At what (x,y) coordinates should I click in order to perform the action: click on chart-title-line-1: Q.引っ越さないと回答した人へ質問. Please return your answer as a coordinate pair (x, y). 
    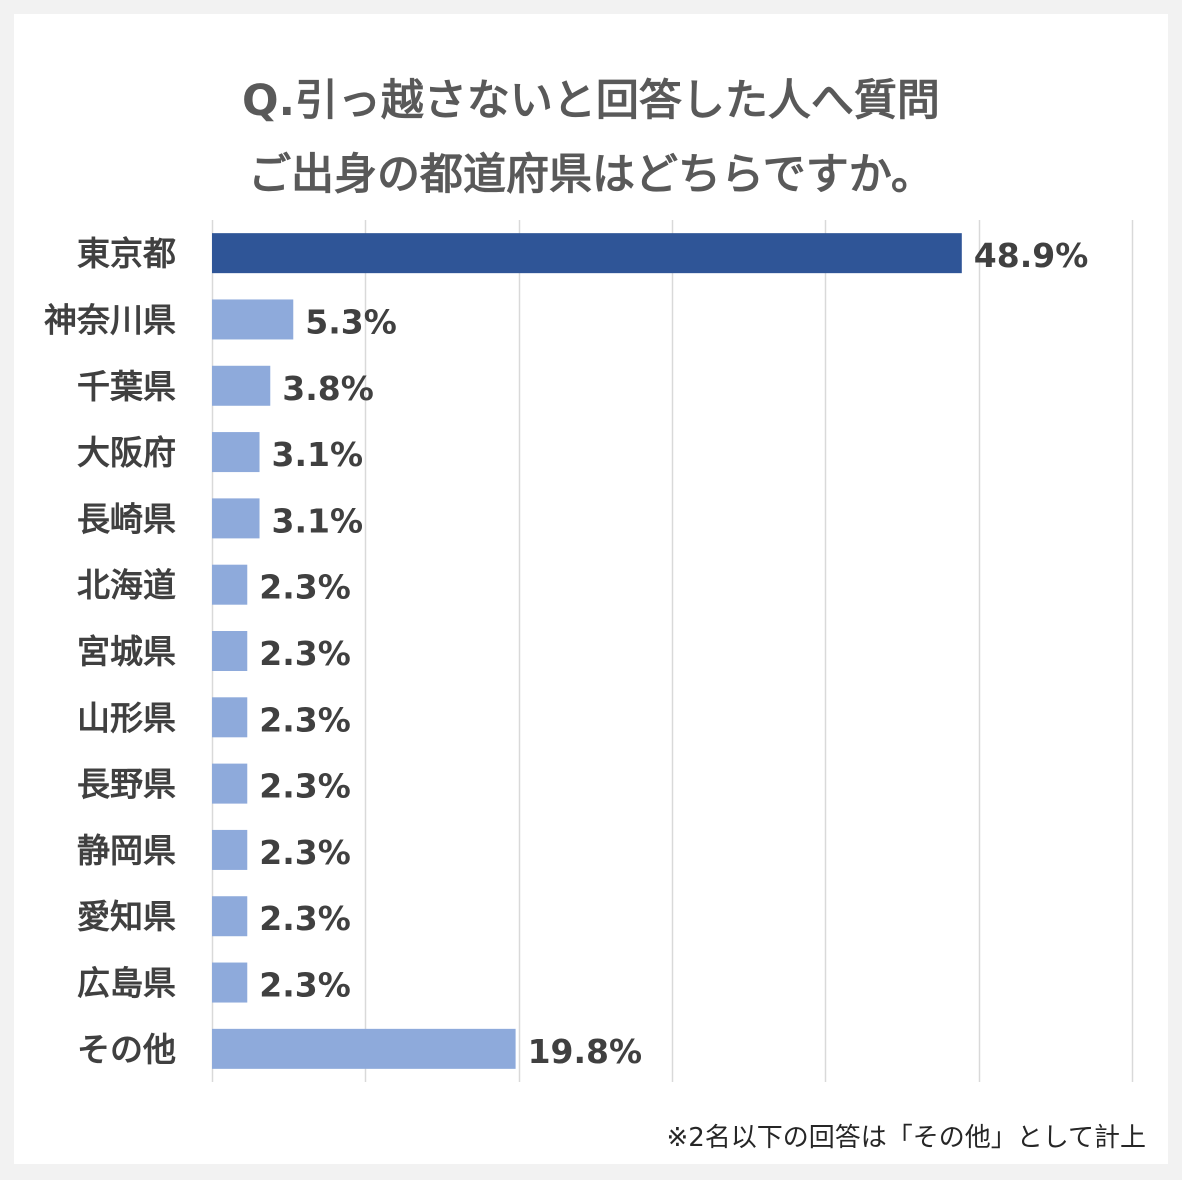
    Looking at the image, I should click on (591, 101).